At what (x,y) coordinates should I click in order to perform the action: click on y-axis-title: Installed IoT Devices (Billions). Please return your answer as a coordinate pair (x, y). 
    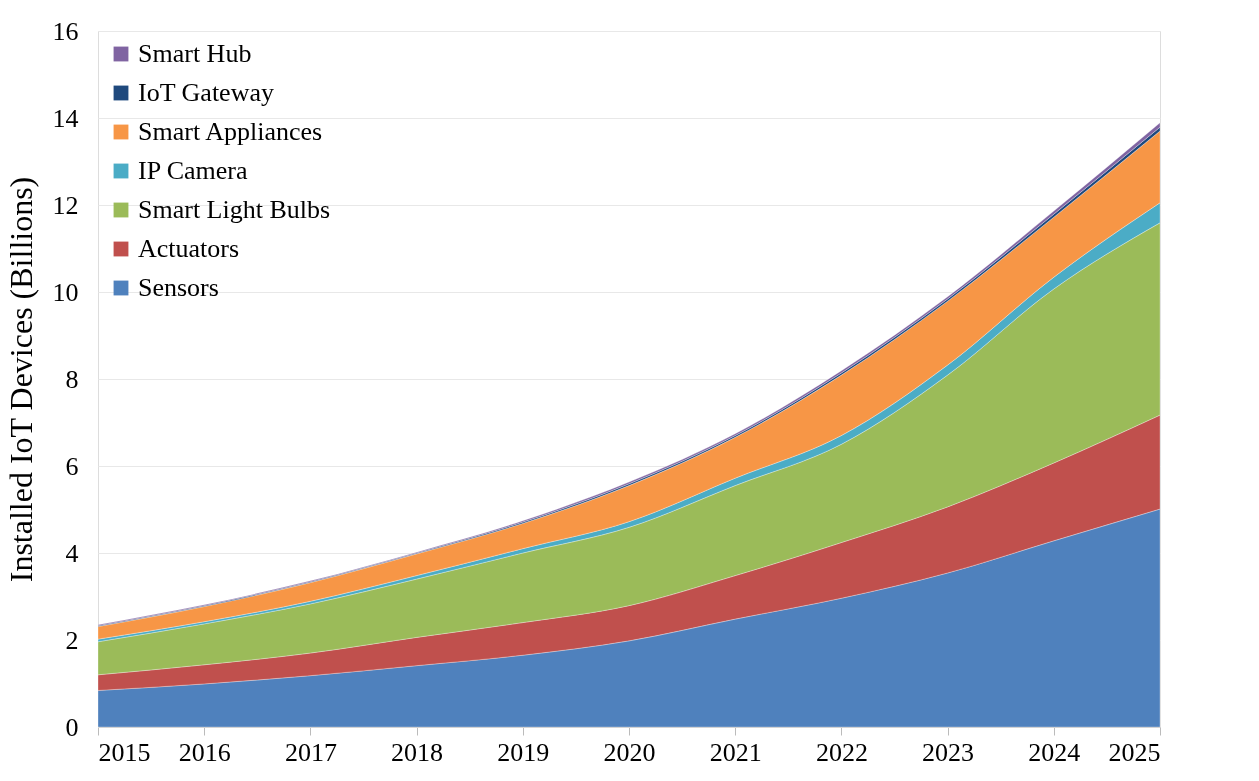
    Looking at the image, I should click on (20, 379).